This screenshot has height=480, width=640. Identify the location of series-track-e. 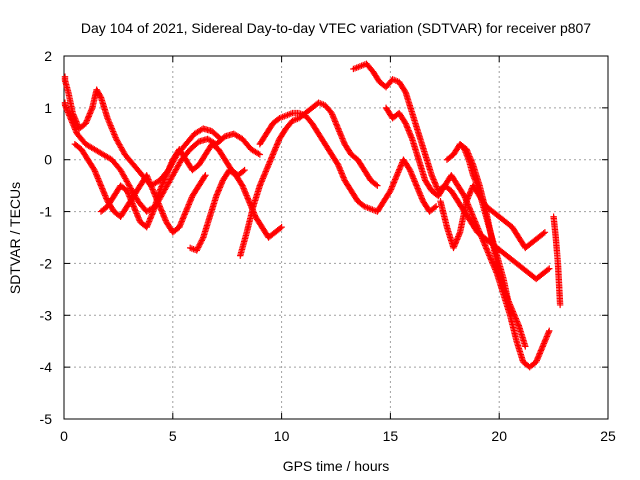
(236, 210).